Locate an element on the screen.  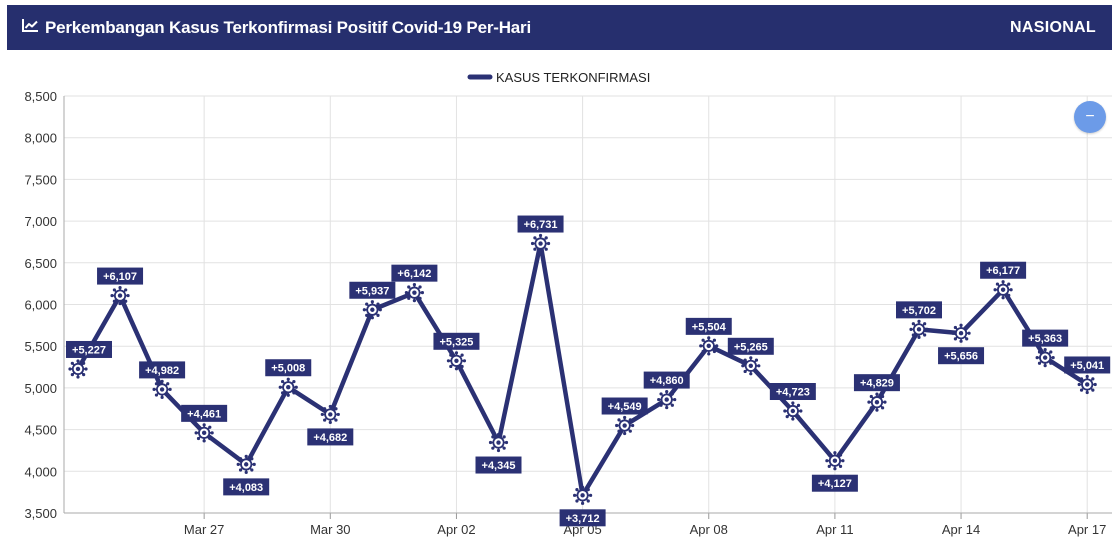
y-tick-label: 5,500 is located at coordinates (40, 346).